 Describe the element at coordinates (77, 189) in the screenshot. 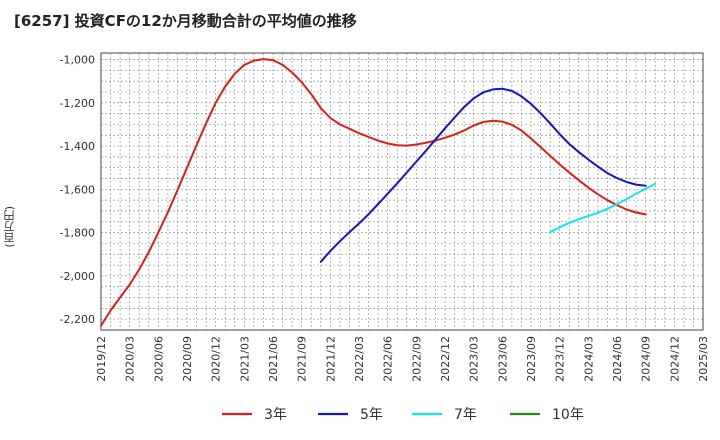

I see `y-tick-label: -1,600` at that location.